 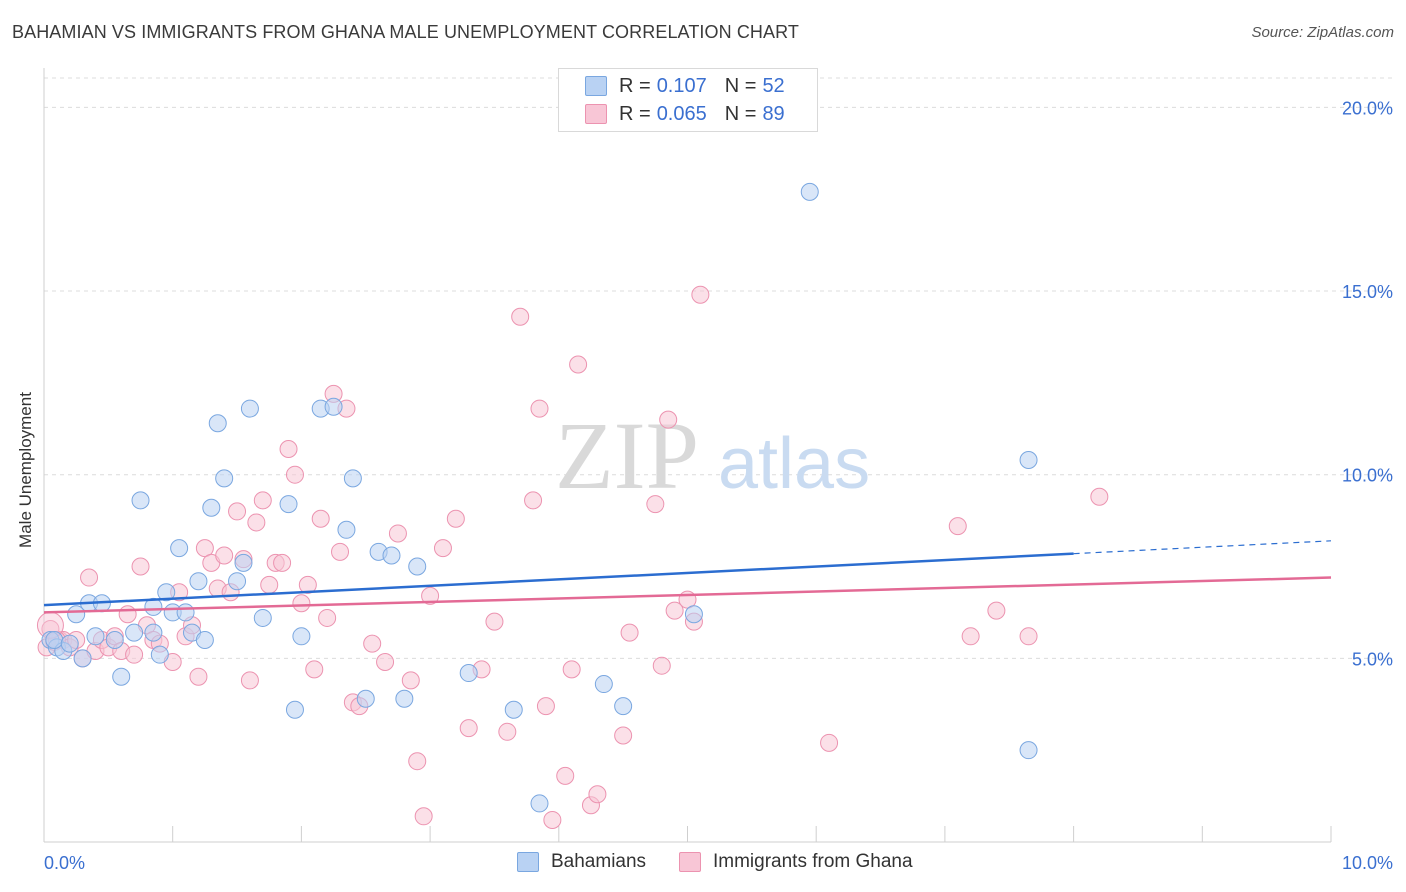 What do you see at coordinates (712, 455) in the screenshot?
I see `watermark: ZIP atlas` at bounding box center [712, 455].